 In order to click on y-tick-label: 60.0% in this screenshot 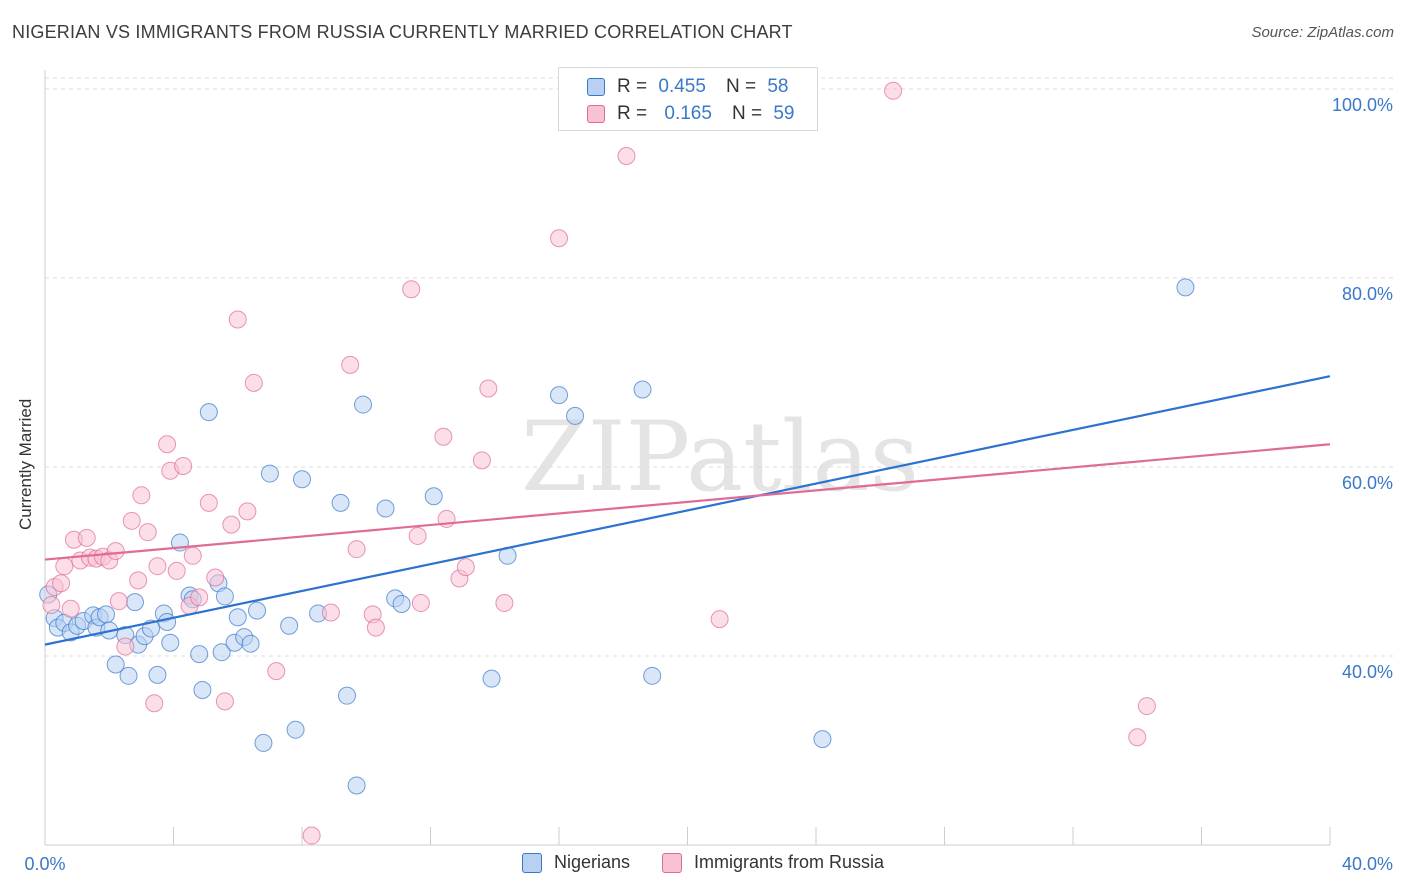, I will do `click(1367, 483)`.